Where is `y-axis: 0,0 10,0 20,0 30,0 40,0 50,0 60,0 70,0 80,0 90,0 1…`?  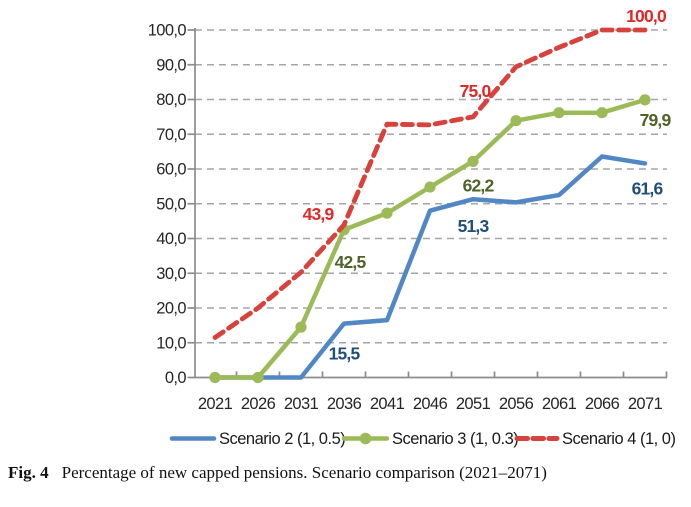
y-axis: 0,0 10,0 20,0 30,0 40,0 50,0 60,0 70,0 80,0 90,0 1… is located at coordinates (172, 204).